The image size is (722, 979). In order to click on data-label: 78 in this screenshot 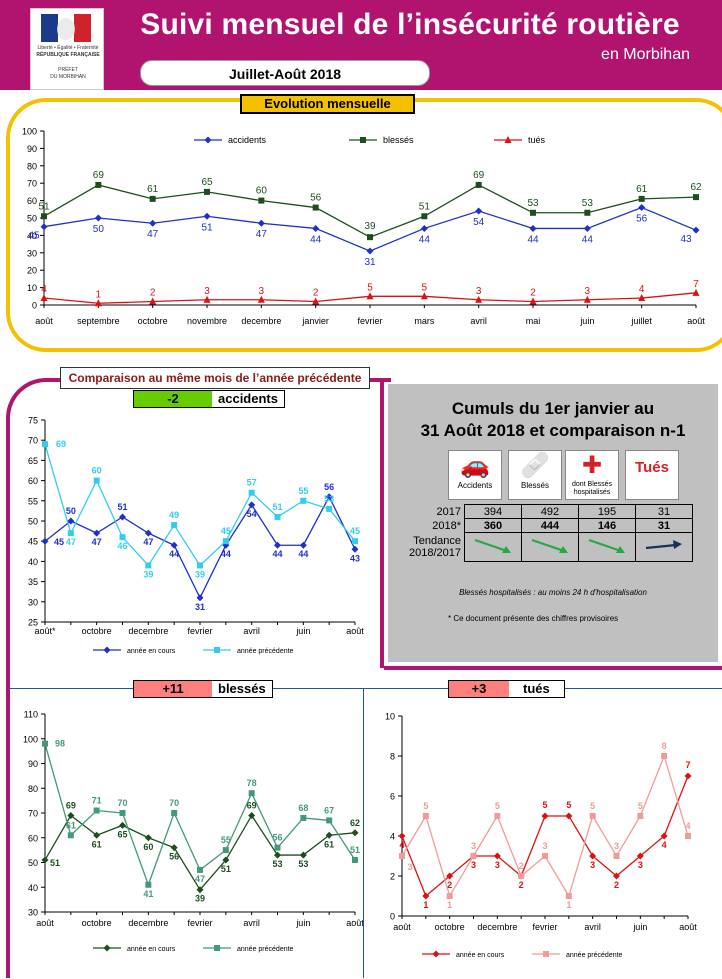, I will do `click(252, 783)`.